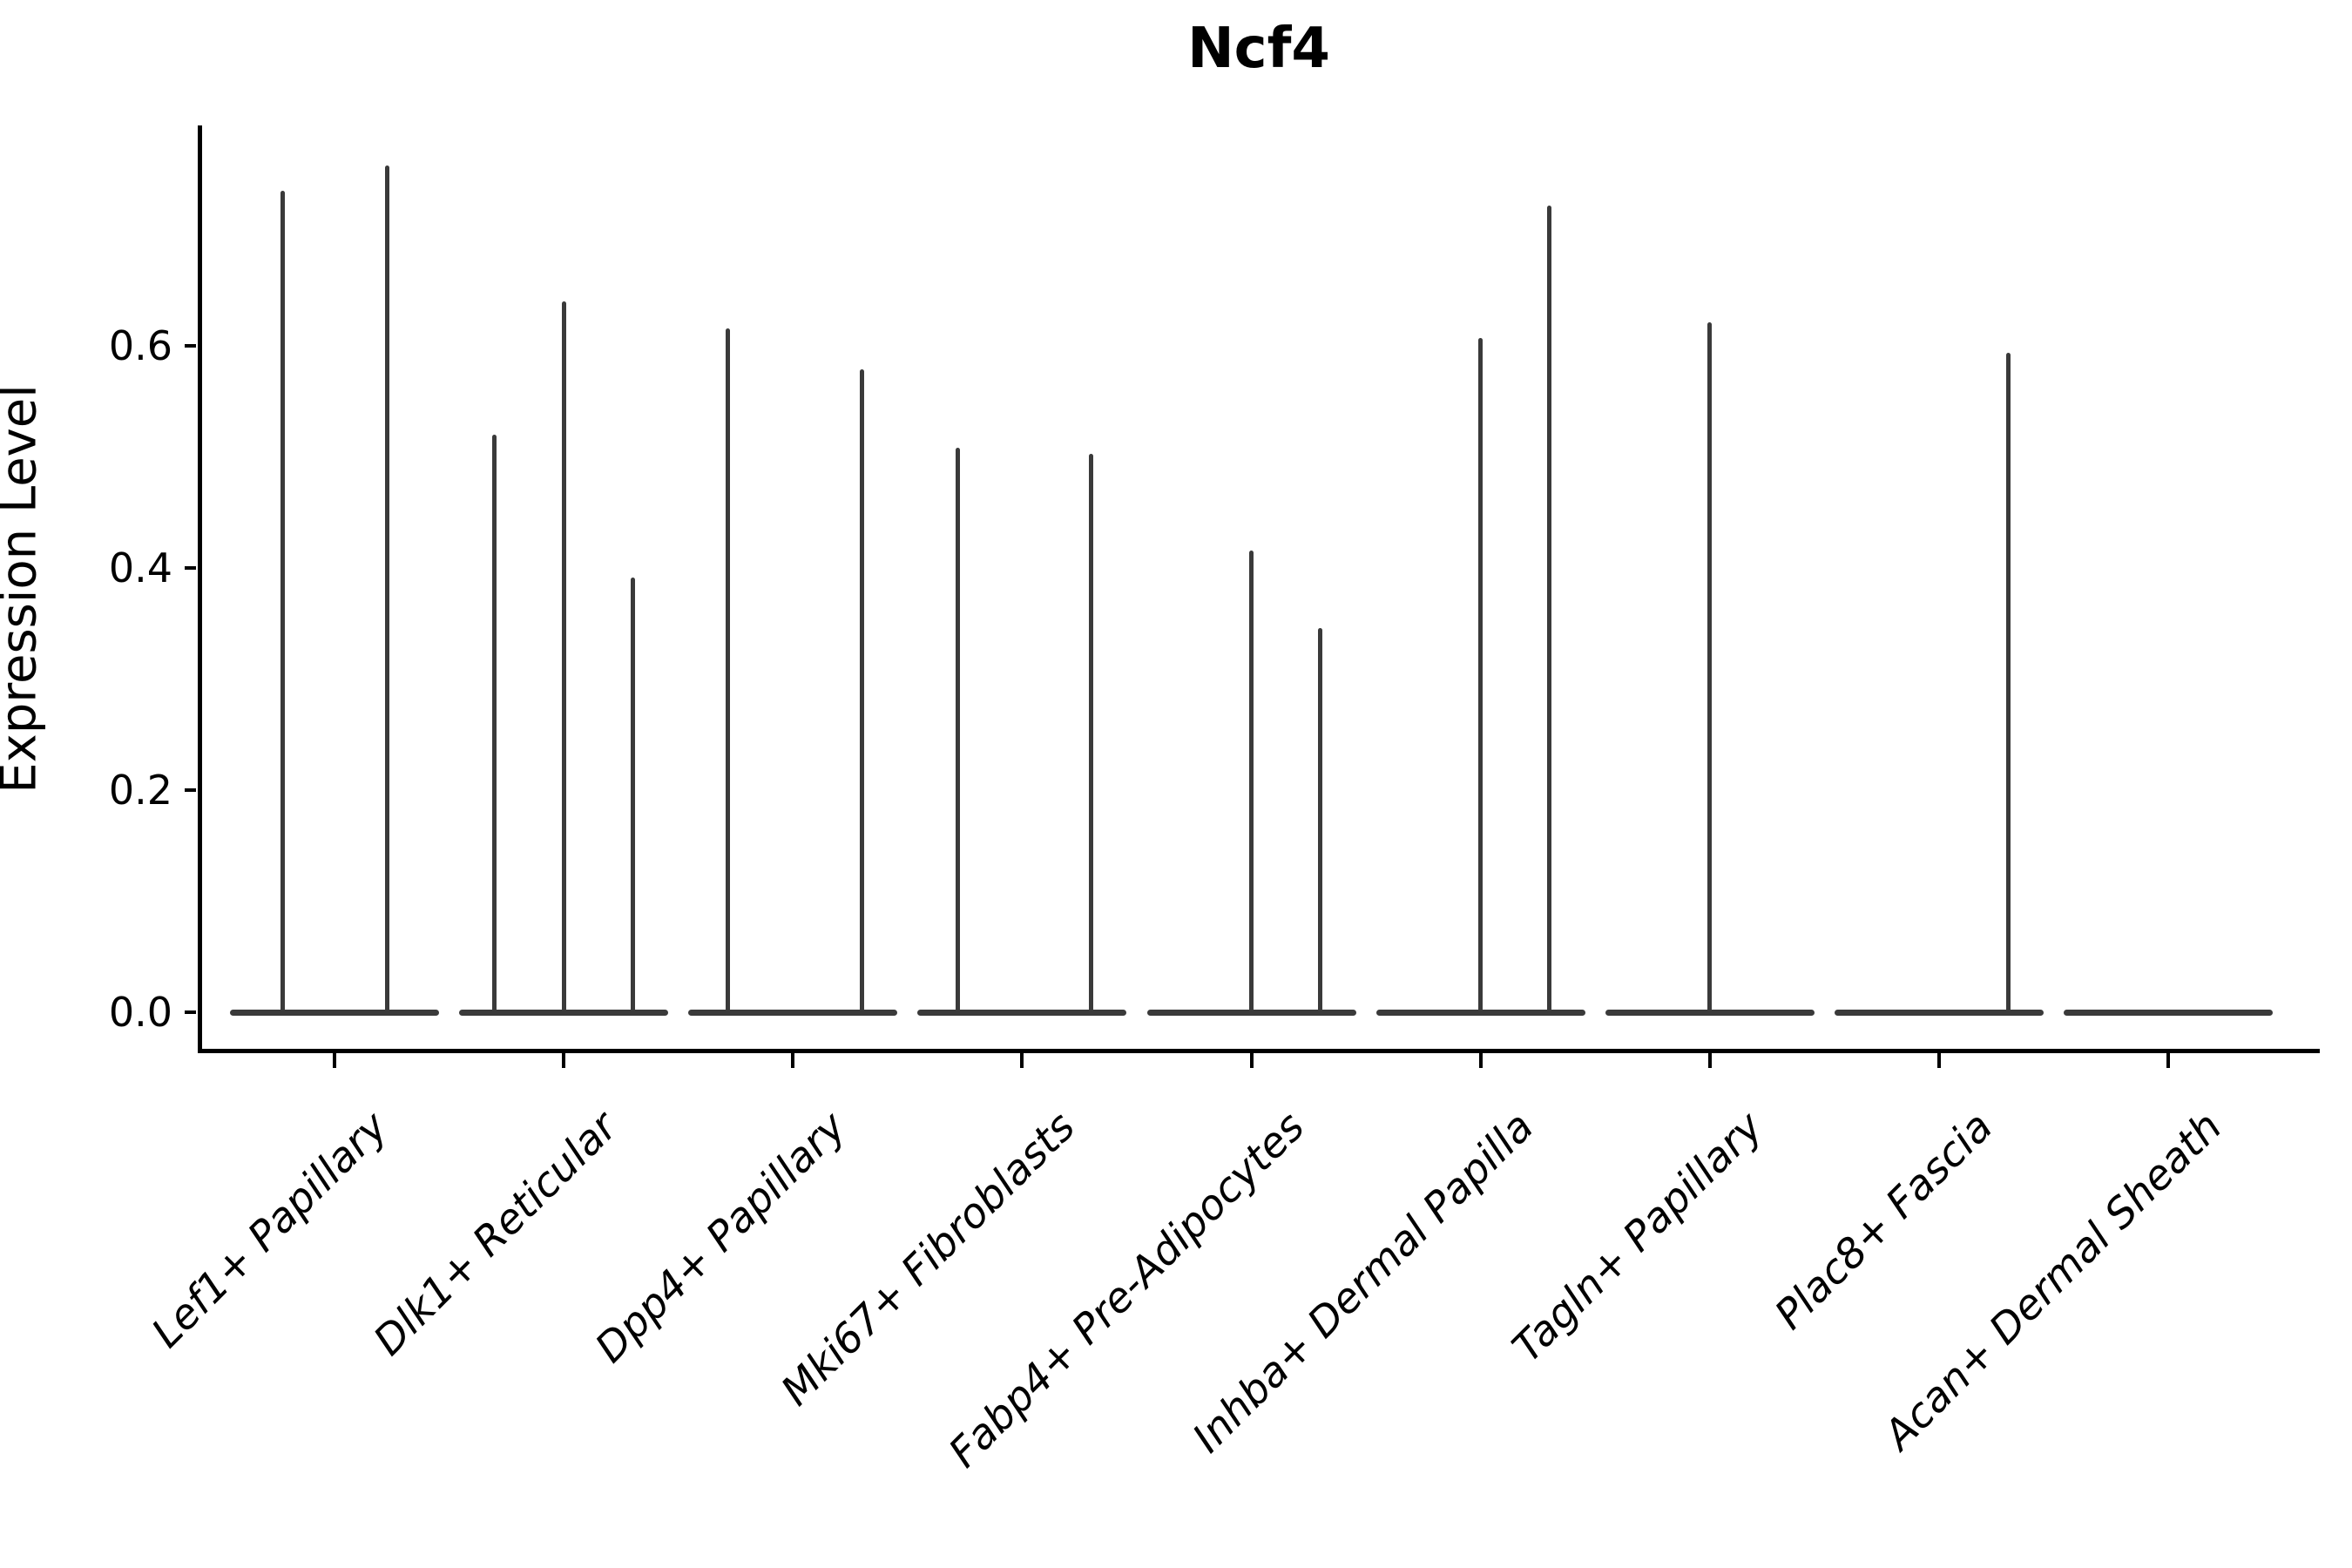  I want to click on y-tick-label: 0.6, so click(140, 346).